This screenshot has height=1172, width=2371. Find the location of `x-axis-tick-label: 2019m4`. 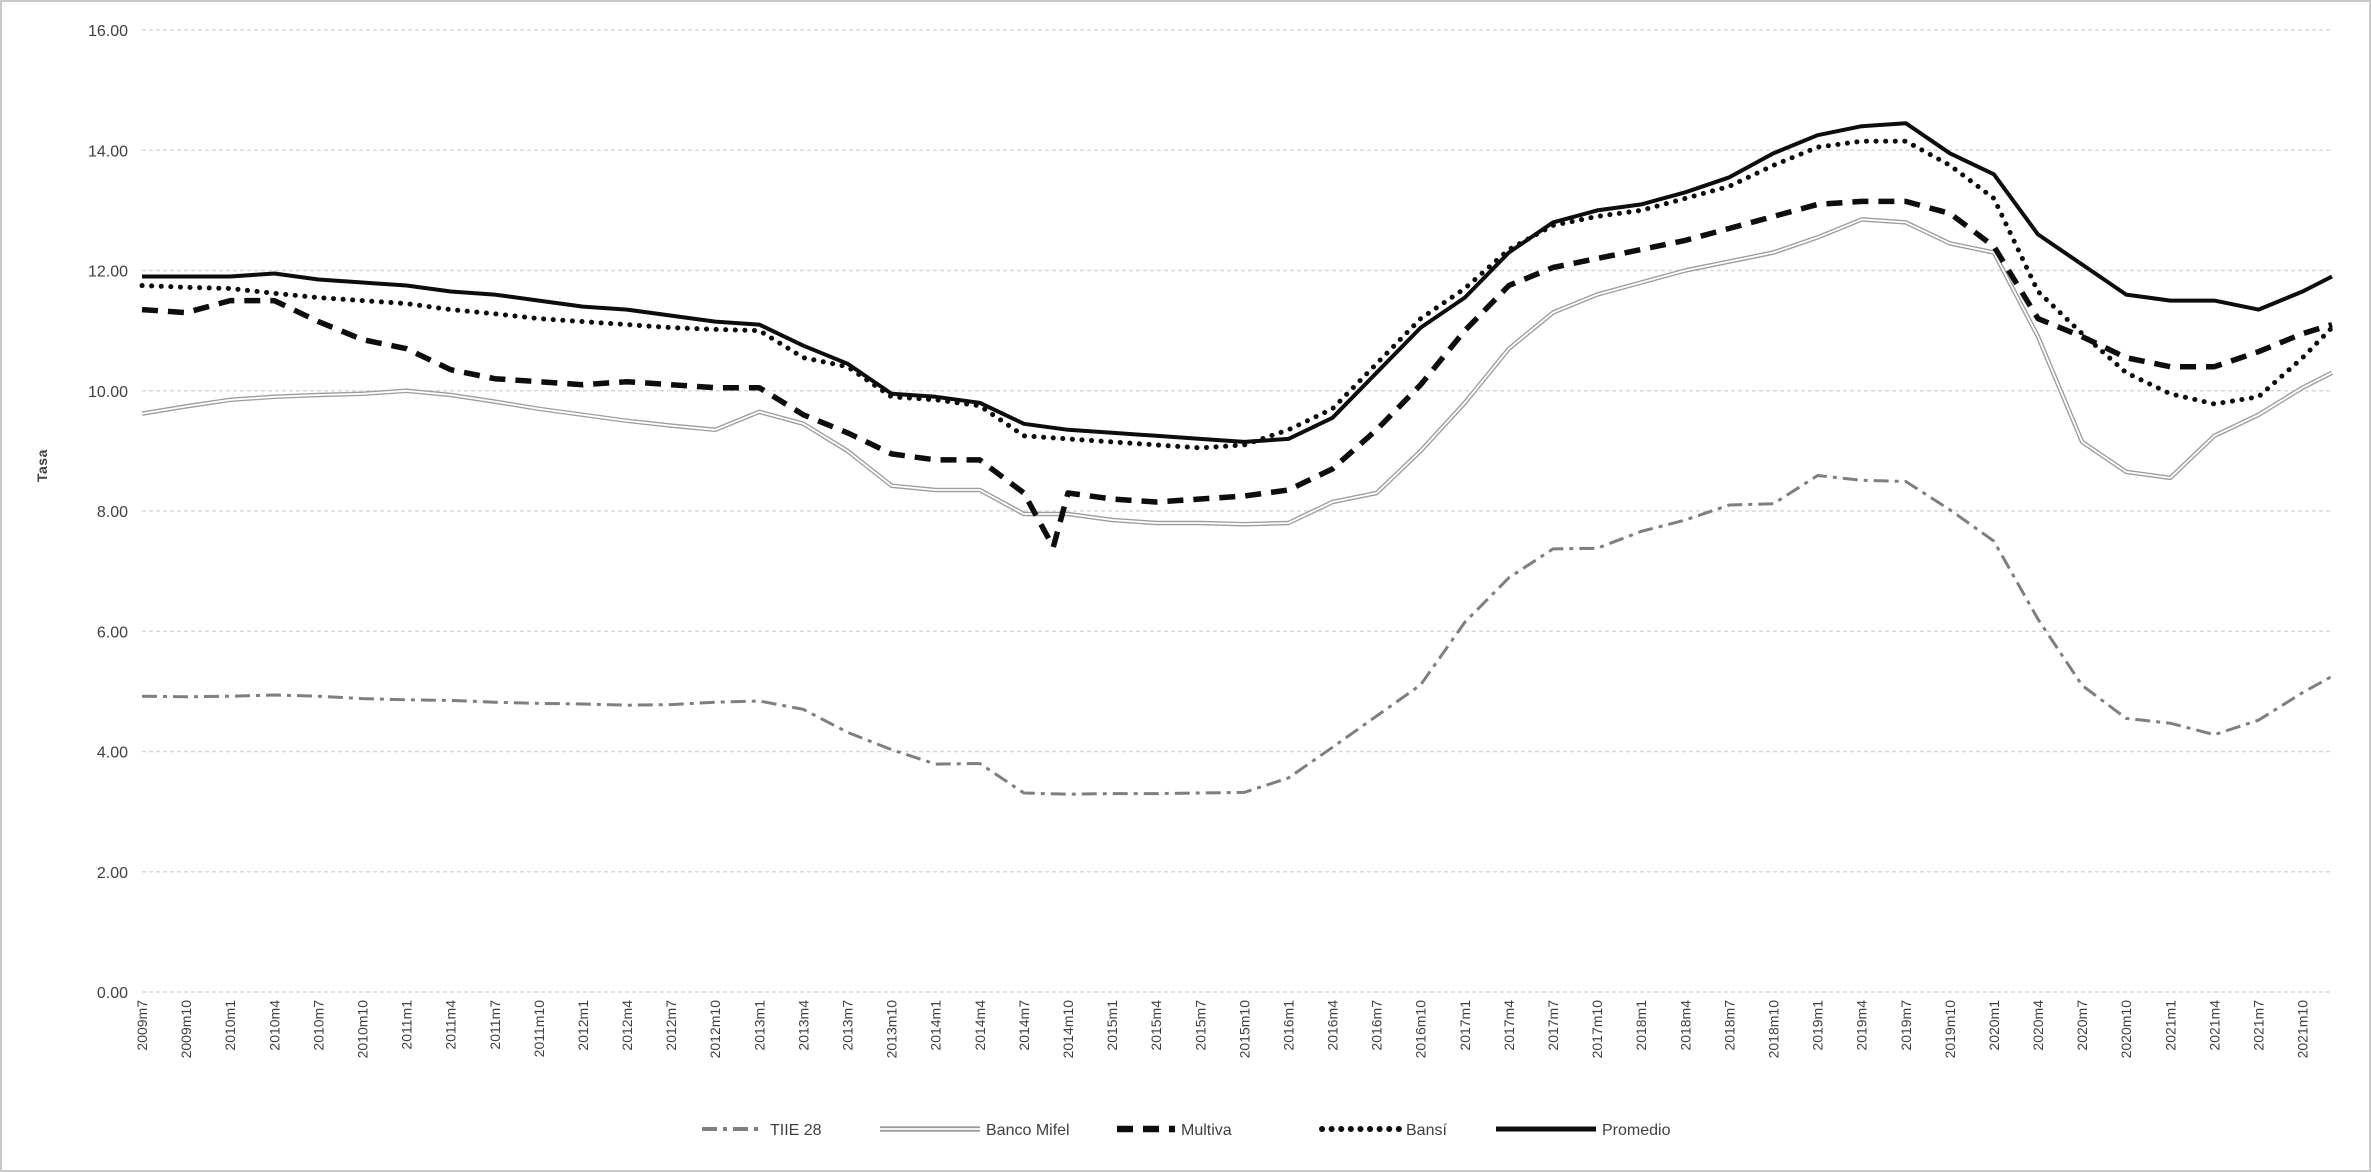

x-axis-tick-label: 2019m4 is located at coordinates (1862, 1025).